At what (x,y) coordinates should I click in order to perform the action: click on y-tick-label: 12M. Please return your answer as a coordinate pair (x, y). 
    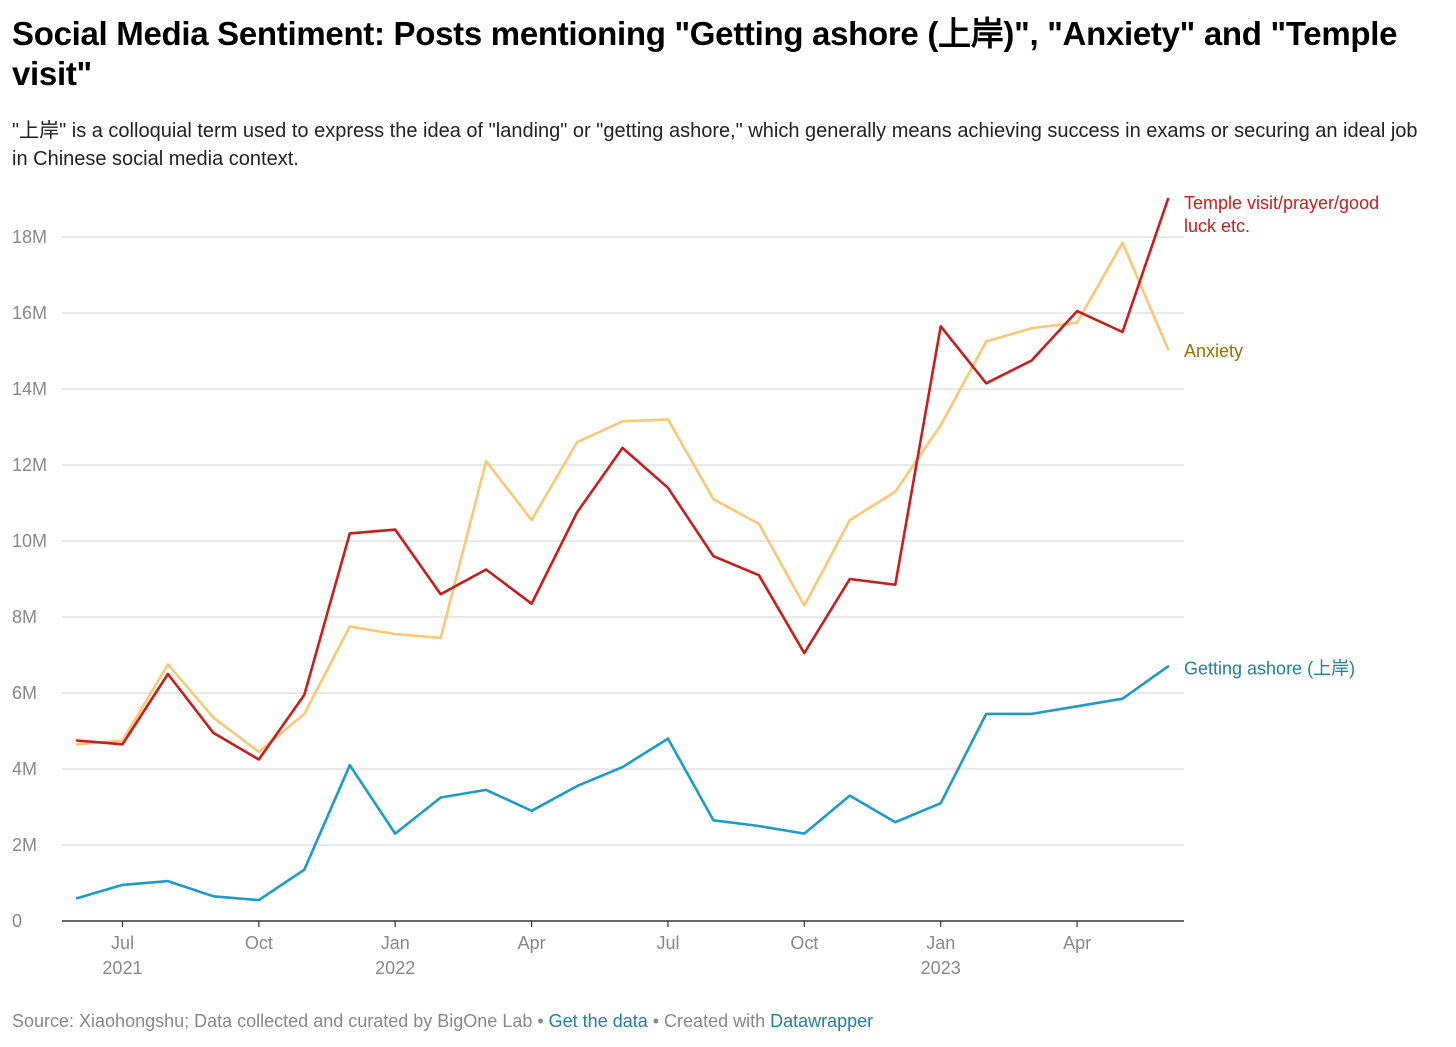
    Looking at the image, I should click on (29, 465).